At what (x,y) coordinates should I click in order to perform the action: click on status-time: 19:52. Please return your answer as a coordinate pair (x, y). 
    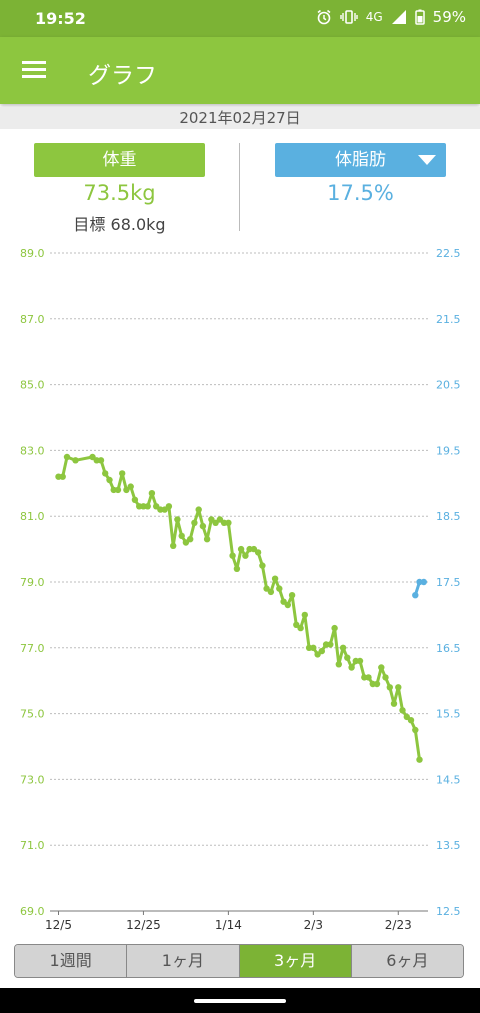
    Looking at the image, I should click on (60, 18).